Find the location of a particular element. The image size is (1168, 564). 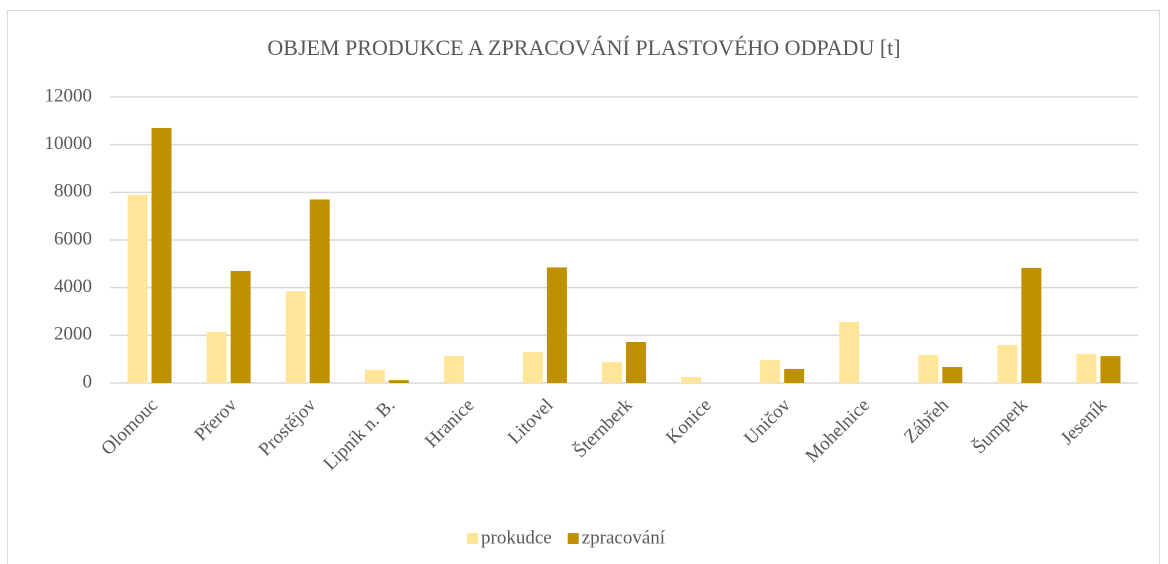

y-tick-label: 6000 is located at coordinates (73, 238).